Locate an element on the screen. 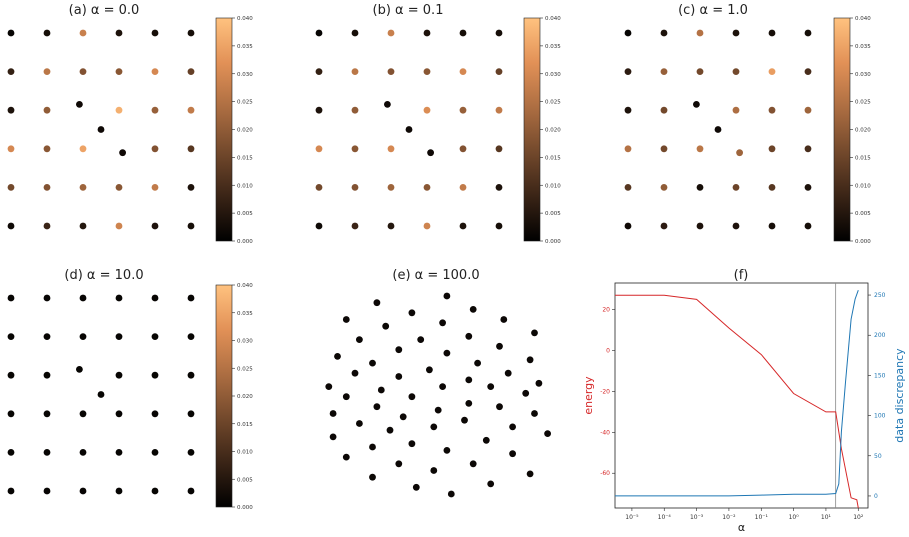 The width and height of the screenshot is (909, 537). panel-f-ytick-left-label-3: -40 is located at coordinates (605, 432).